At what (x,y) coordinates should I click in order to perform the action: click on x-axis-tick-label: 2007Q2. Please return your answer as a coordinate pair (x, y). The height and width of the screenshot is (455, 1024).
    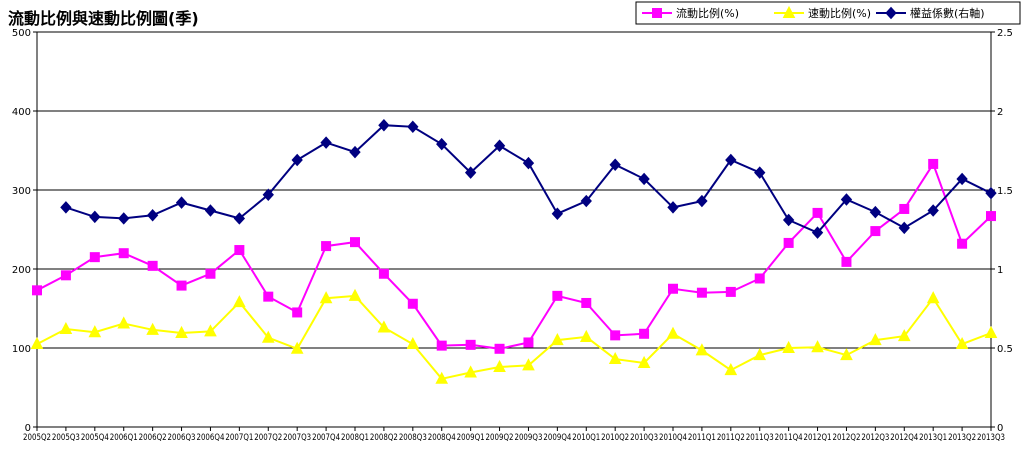
    Looking at the image, I should click on (268, 438).